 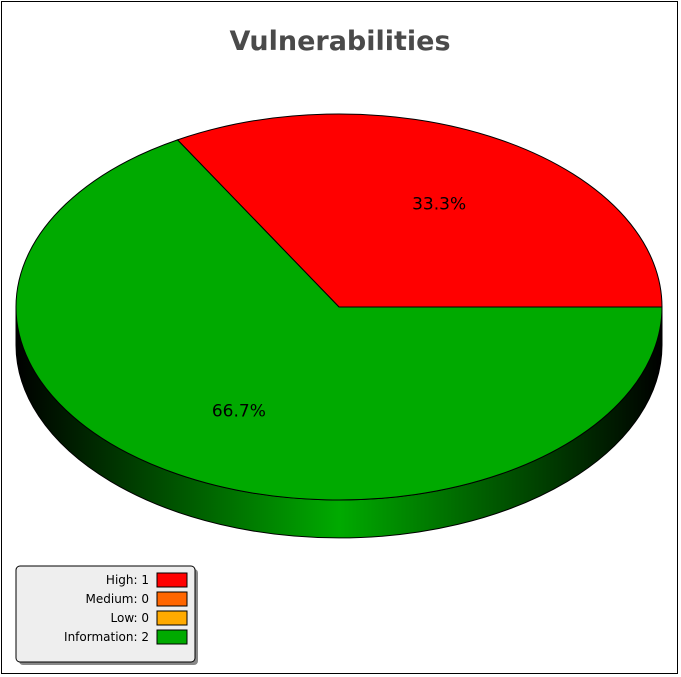 I want to click on slice-label-high: 33.3%, so click(x=439, y=204).